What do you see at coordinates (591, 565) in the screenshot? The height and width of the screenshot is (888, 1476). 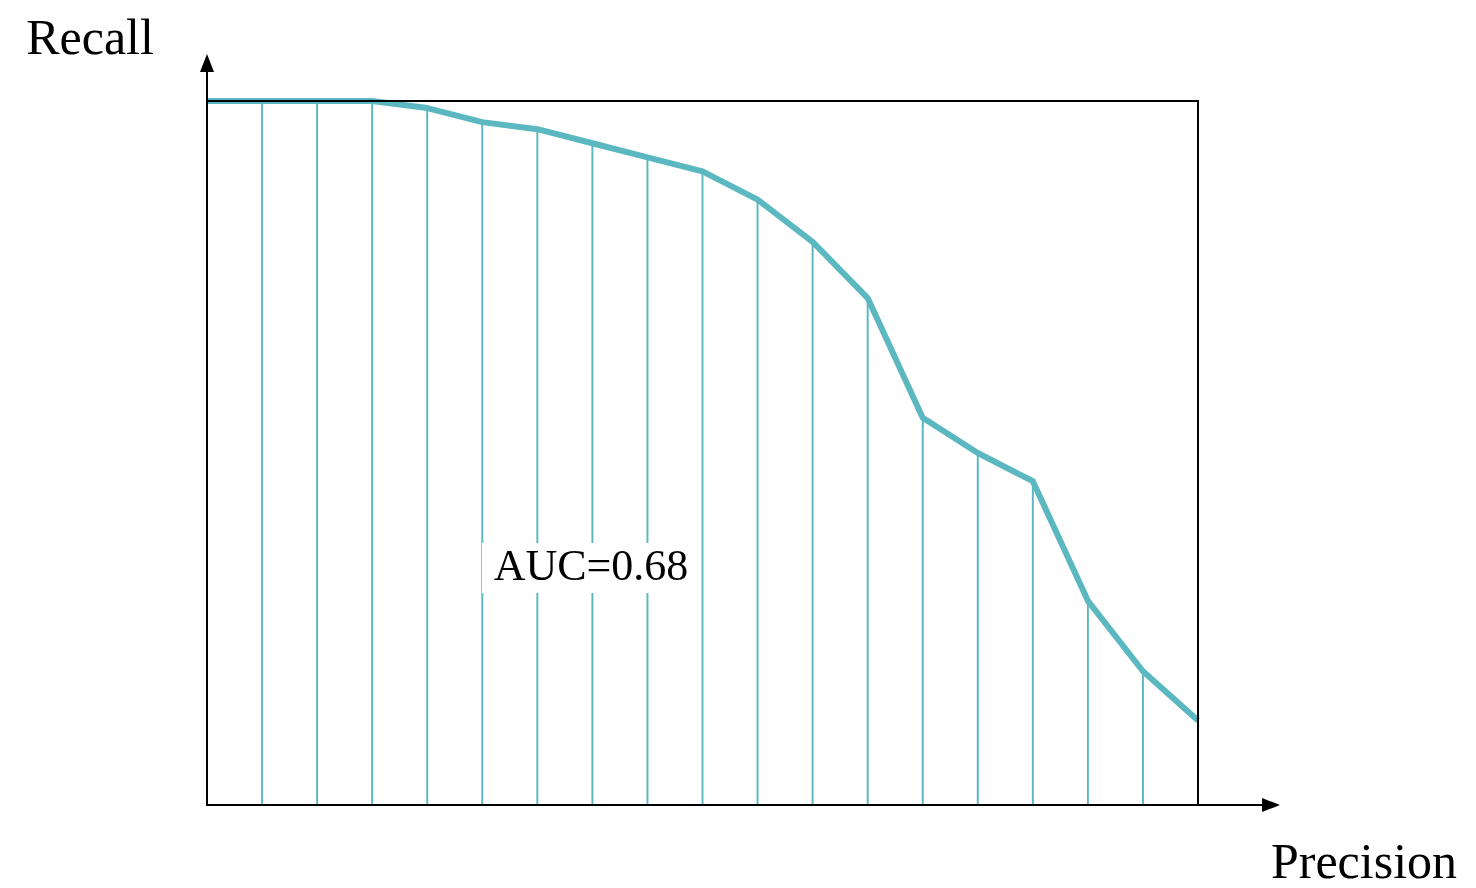 I see `annotation: AUC=0.68` at bounding box center [591, 565].